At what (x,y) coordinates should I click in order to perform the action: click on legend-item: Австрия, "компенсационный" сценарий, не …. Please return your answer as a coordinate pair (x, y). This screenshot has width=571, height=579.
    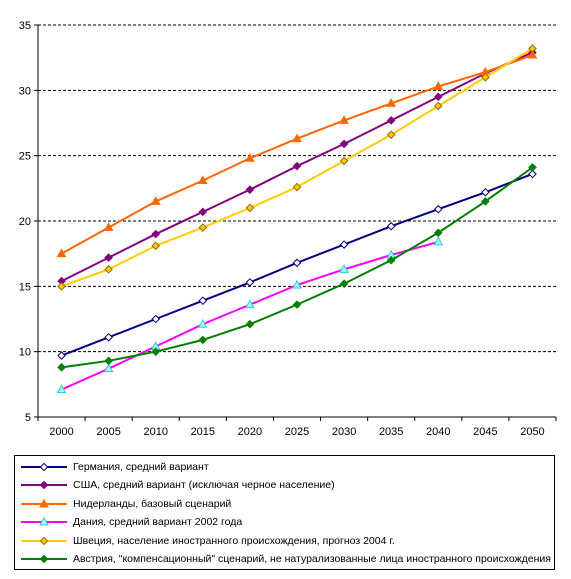
    Looking at the image, I should click on (285, 559).